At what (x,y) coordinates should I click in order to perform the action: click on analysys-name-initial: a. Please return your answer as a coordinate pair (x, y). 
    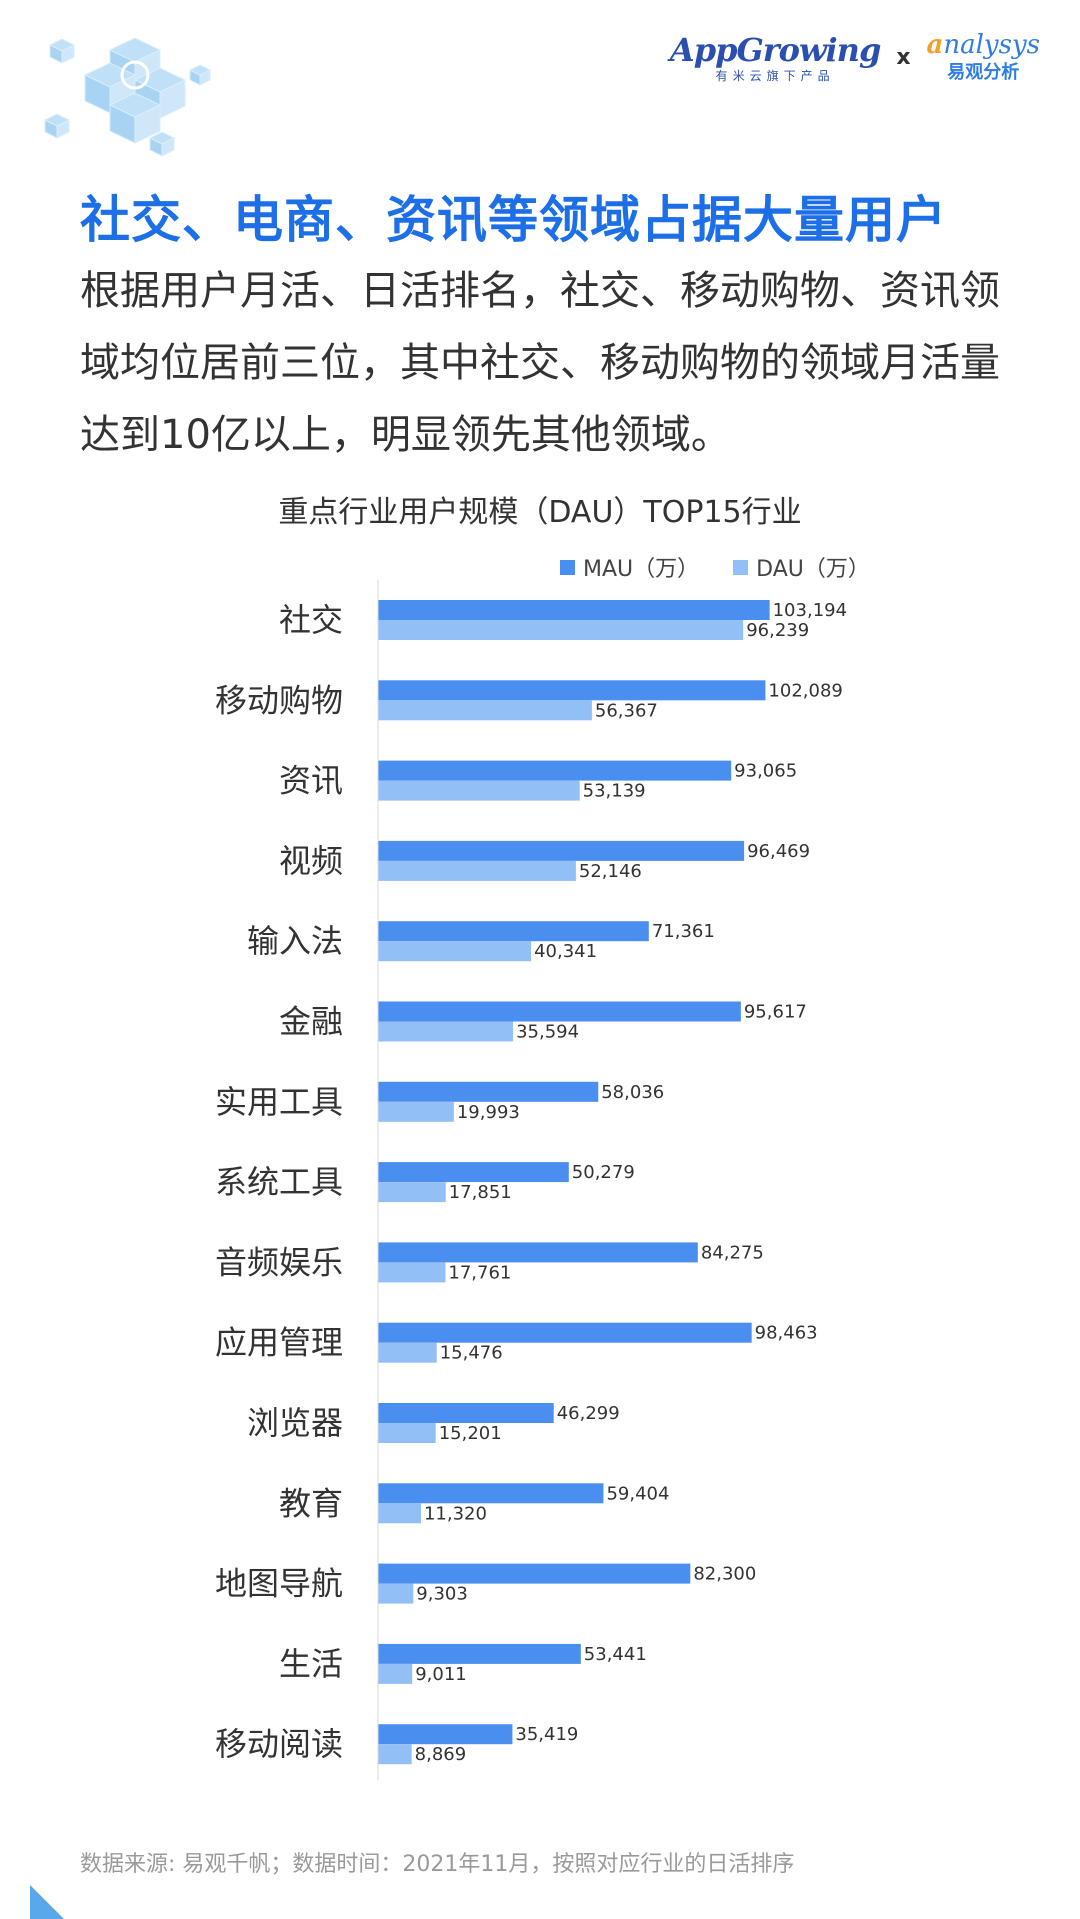
    Looking at the image, I should click on (935, 45).